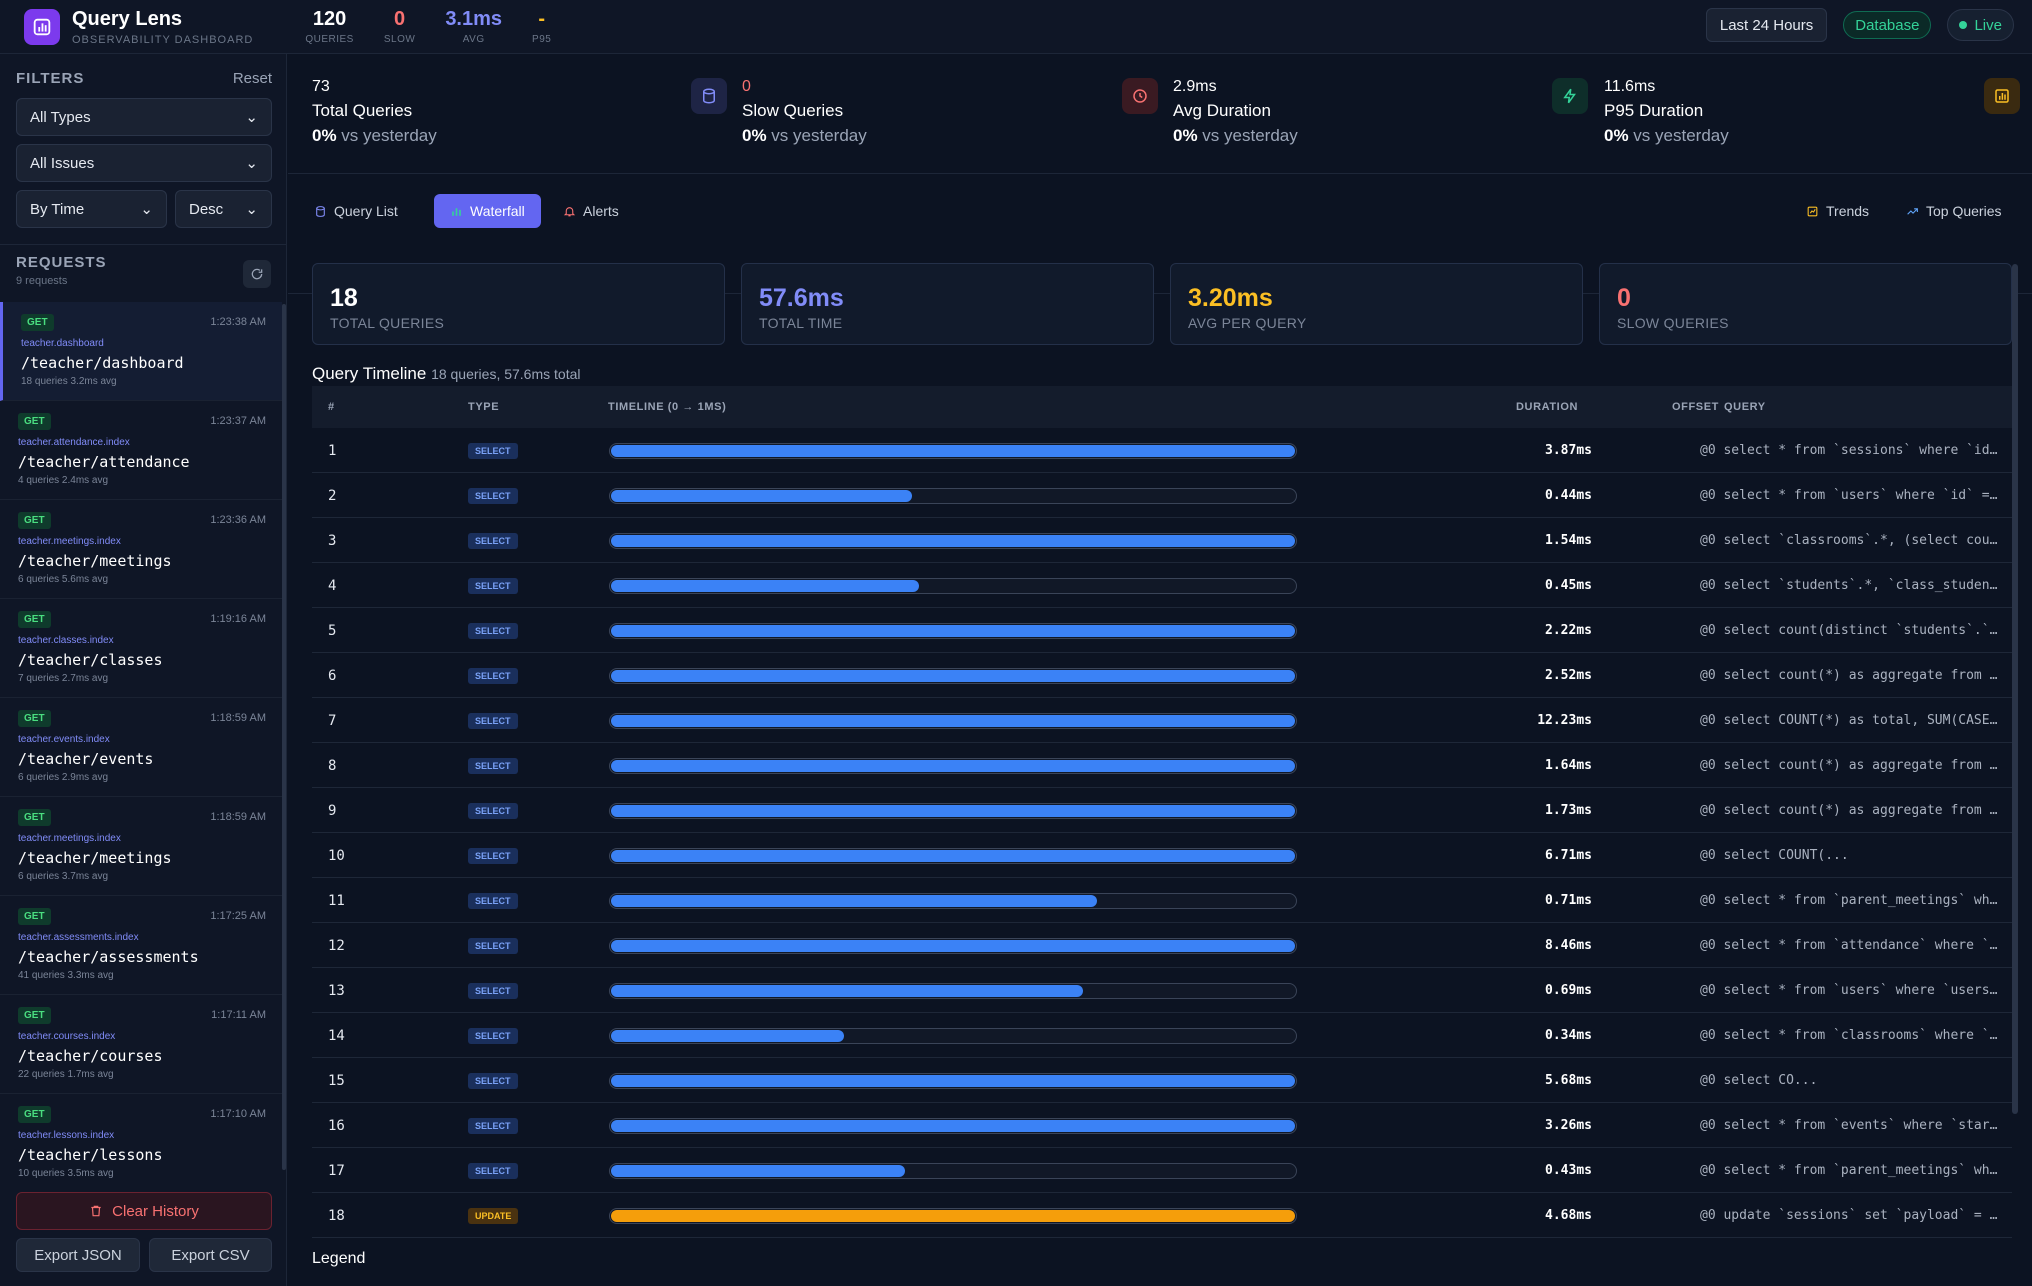 This screenshot has width=2032, height=1286. I want to click on tab-waterfall: Waterfall, so click(487, 211).